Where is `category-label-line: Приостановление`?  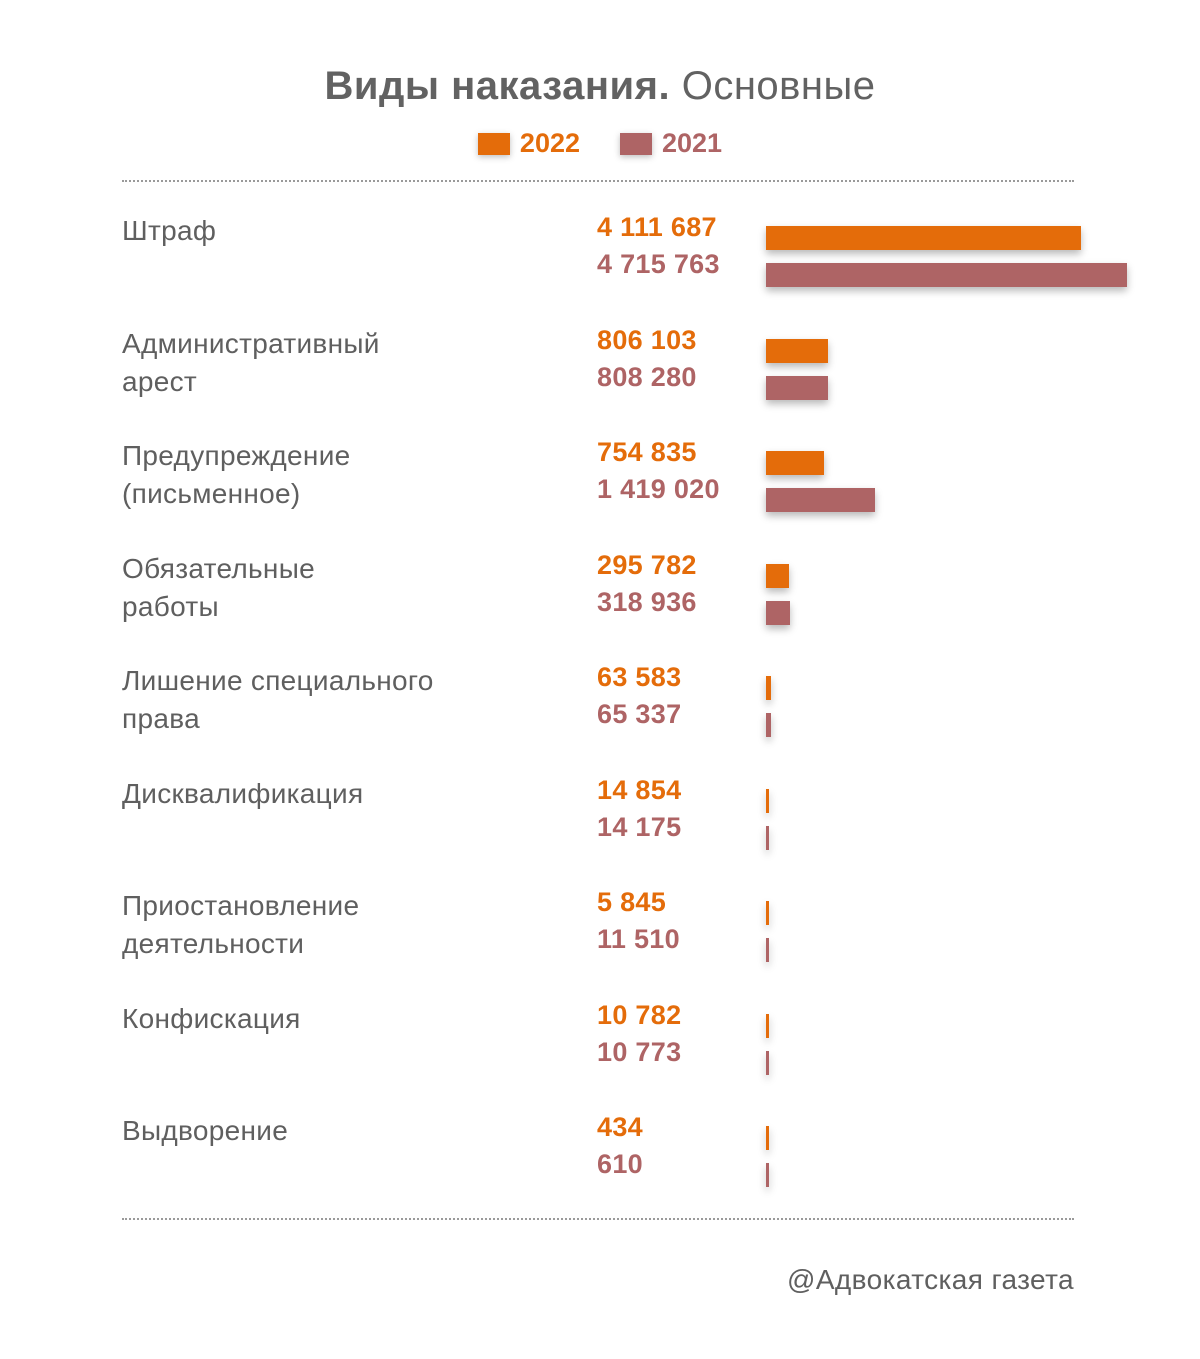 category-label-line: Приостановление is located at coordinates (241, 905).